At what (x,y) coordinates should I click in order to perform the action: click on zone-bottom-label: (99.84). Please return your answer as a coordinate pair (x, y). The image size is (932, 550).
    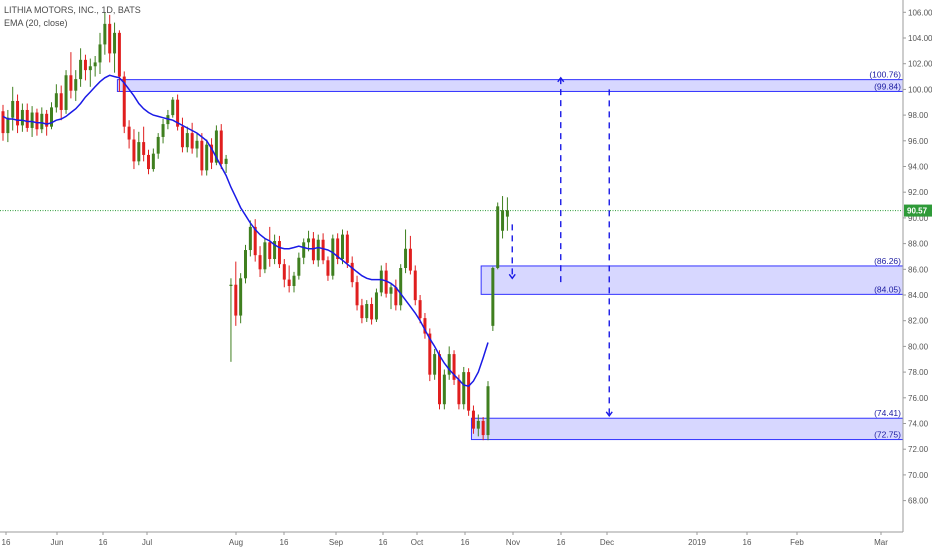
    Looking at the image, I should click on (887, 86).